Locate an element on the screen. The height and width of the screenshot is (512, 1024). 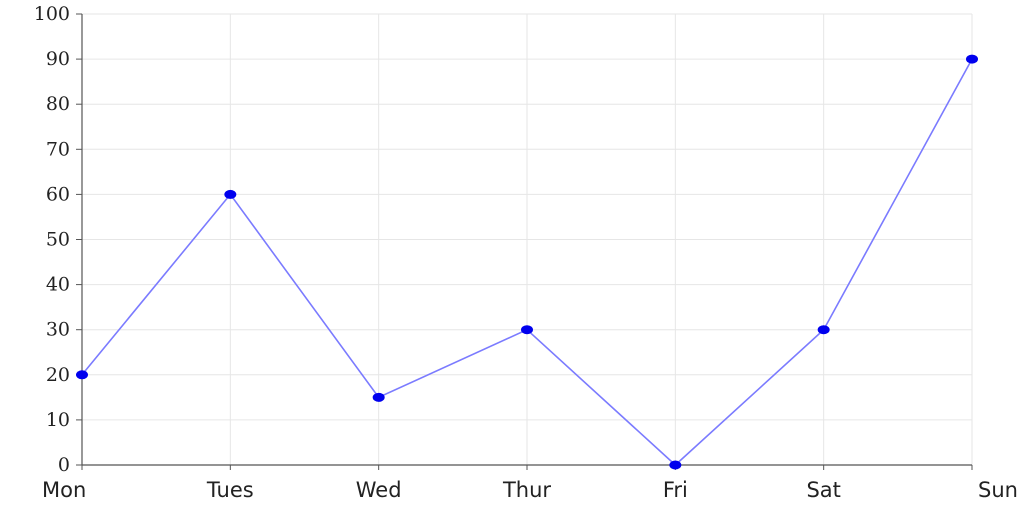
y-tick-label: 10 is located at coordinates (58, 420).